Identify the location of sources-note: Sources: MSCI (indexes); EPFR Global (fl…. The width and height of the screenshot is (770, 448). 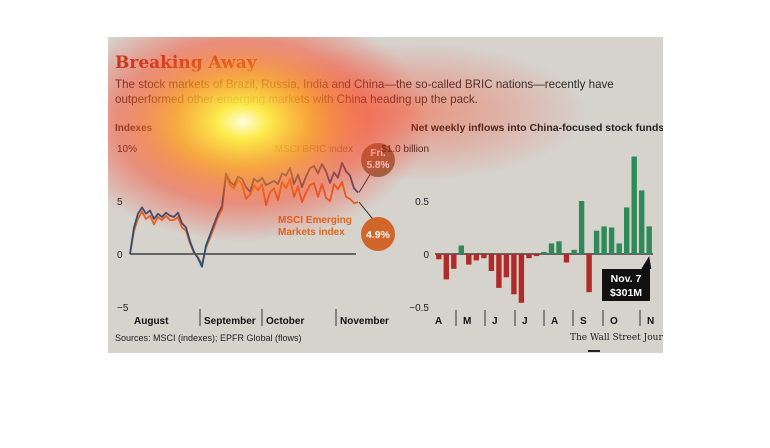
(208, 338).